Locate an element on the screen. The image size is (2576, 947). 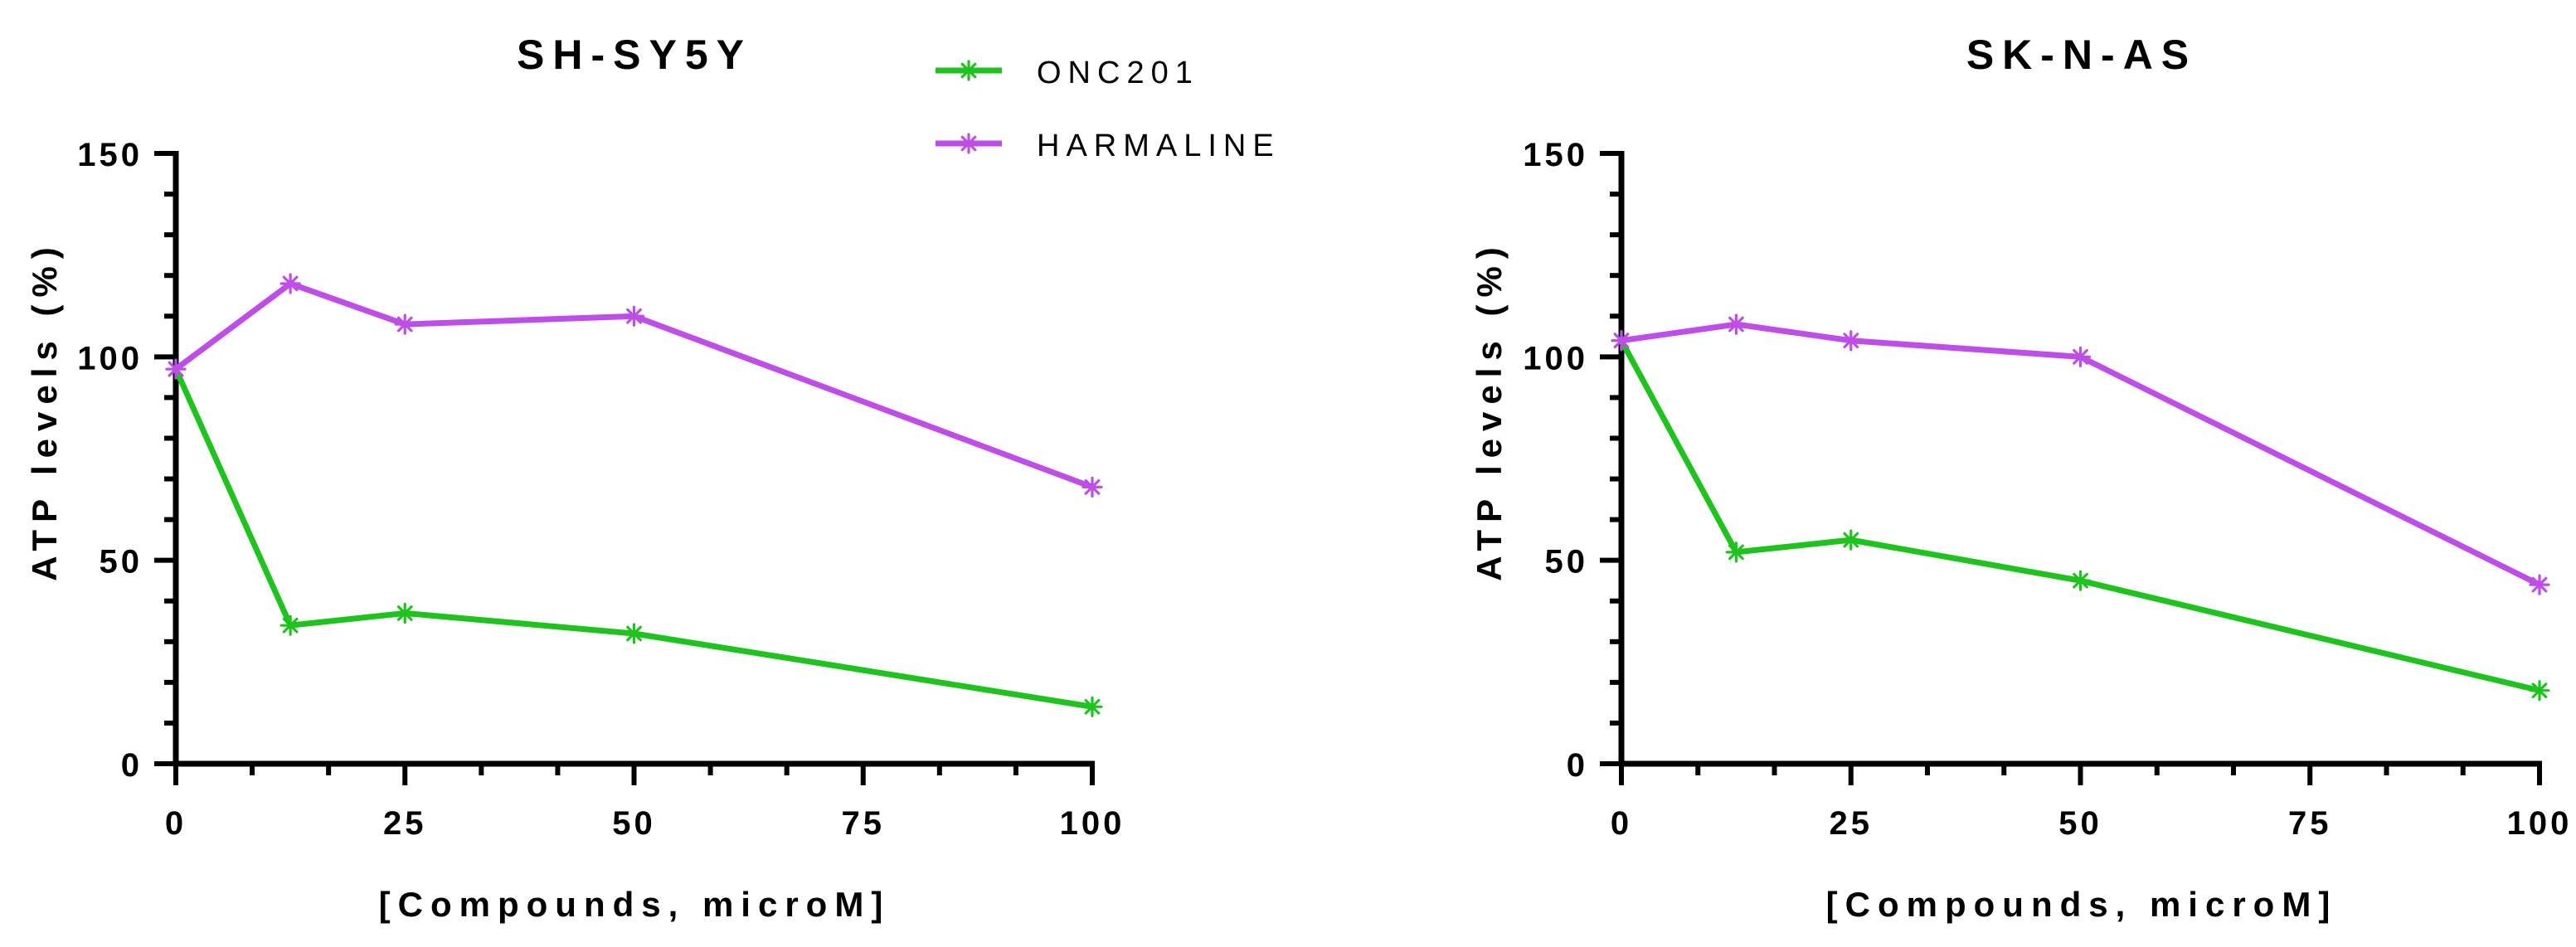
legend-label-onc201: ONC201 is located at coordinates (1118, 73).